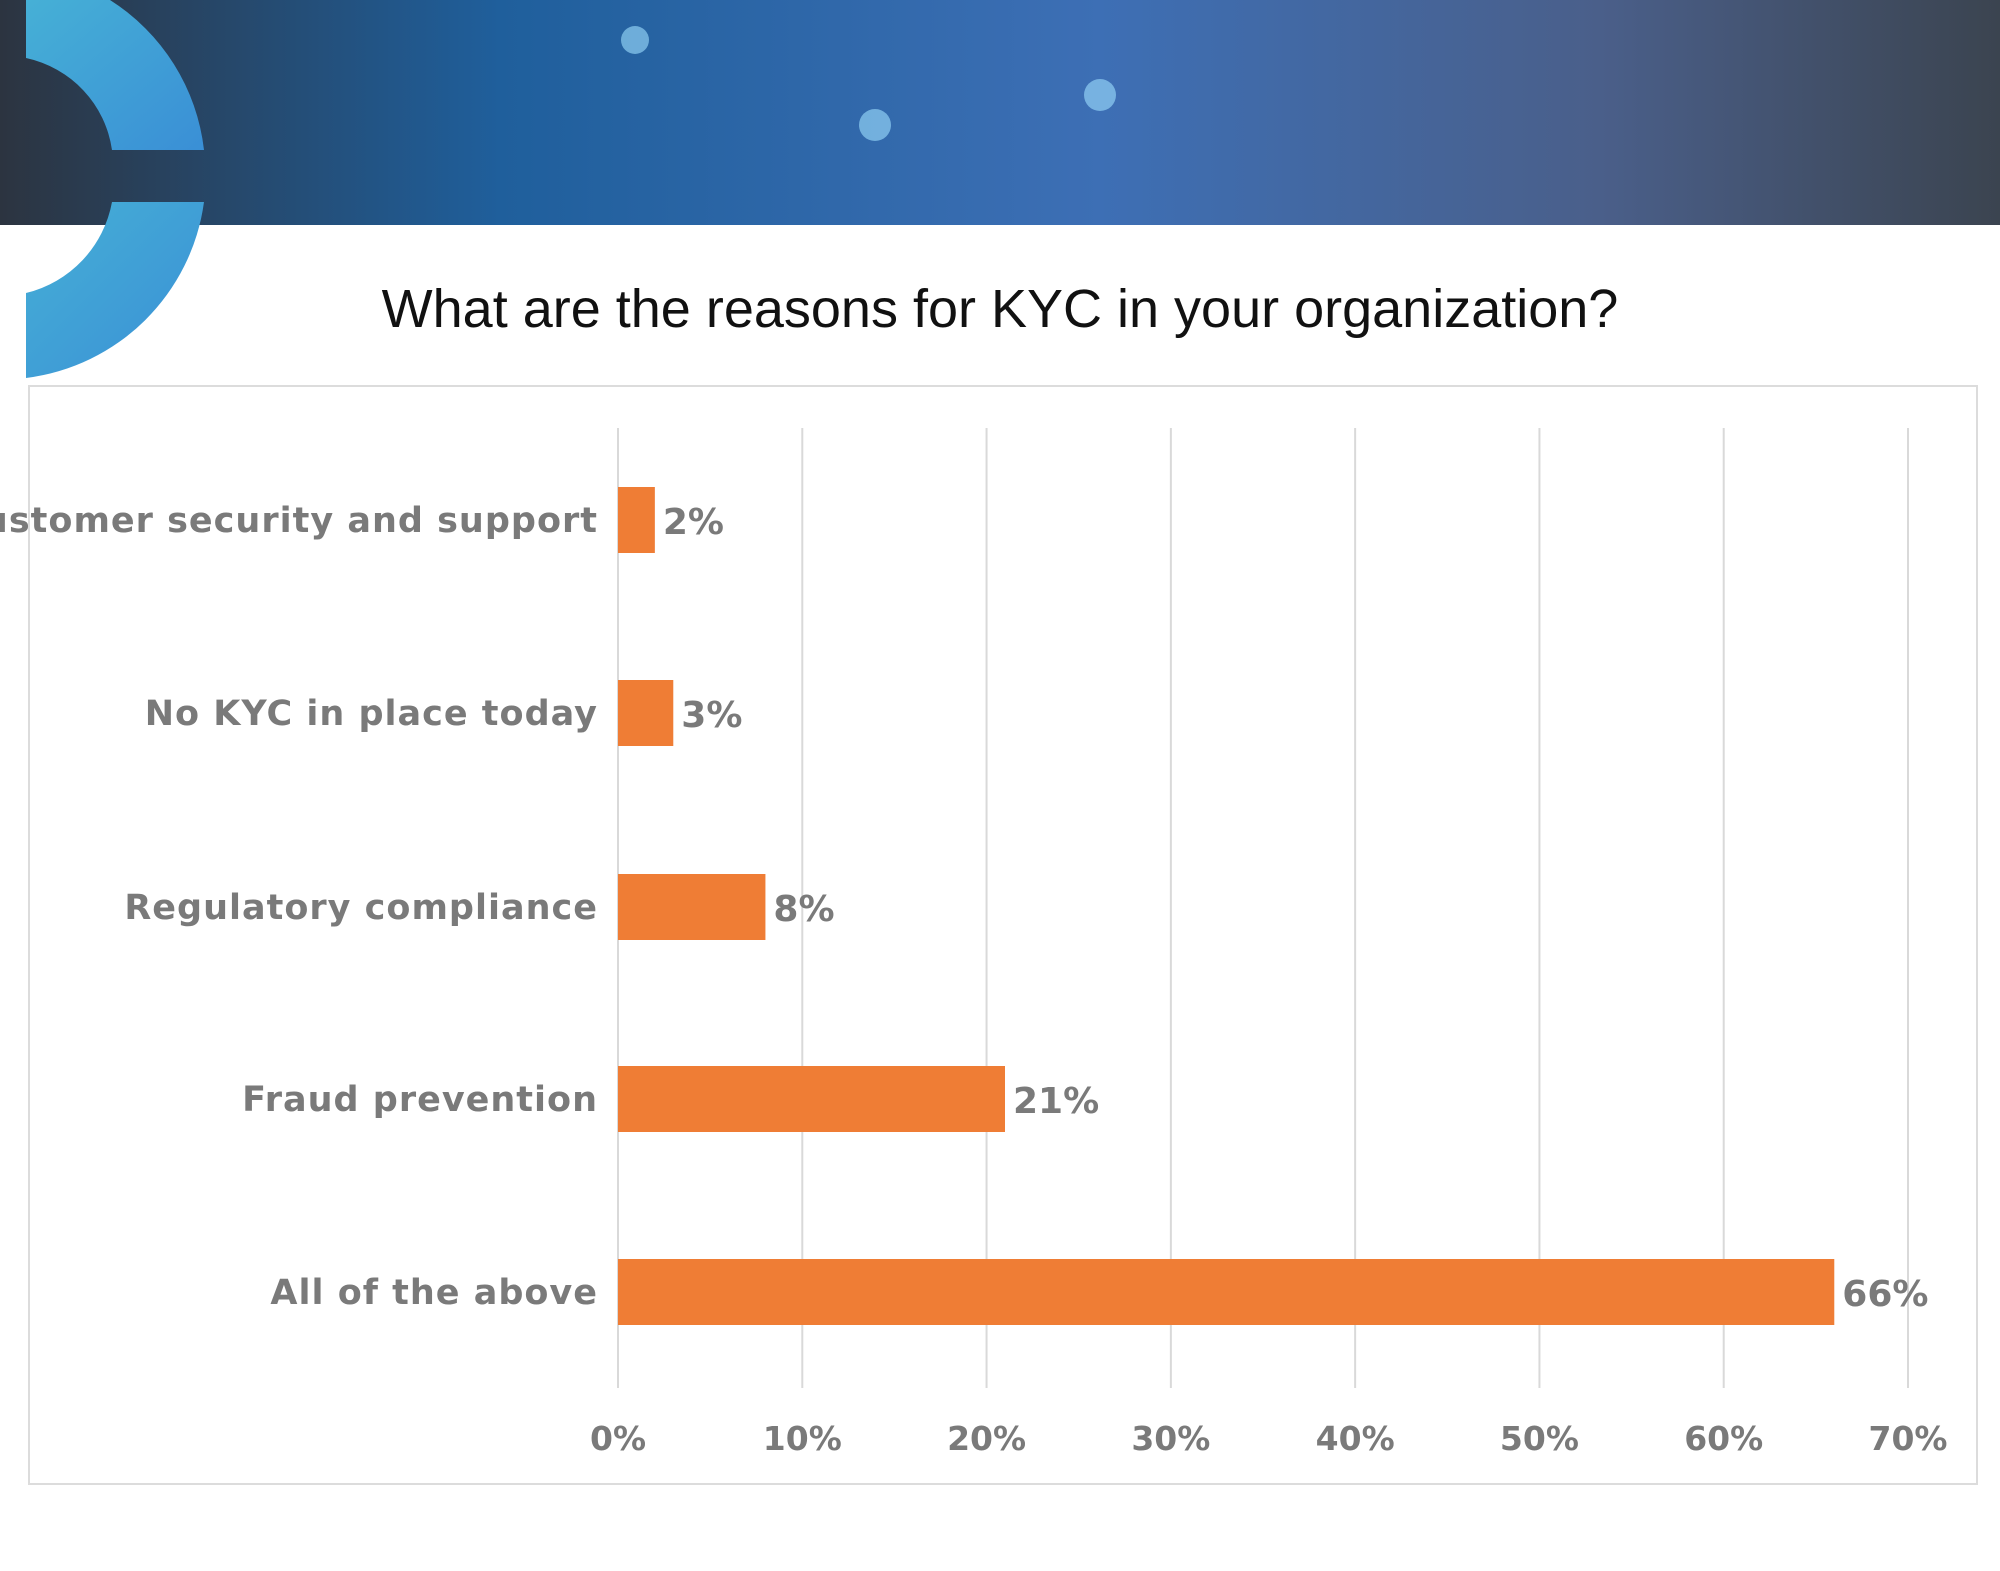  I want to click on header-banner, so click(1000, 112).